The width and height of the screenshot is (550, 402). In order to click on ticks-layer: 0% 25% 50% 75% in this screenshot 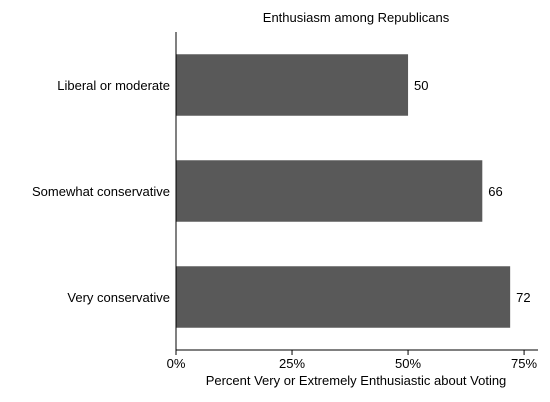, I will do `click(352, 360)`.